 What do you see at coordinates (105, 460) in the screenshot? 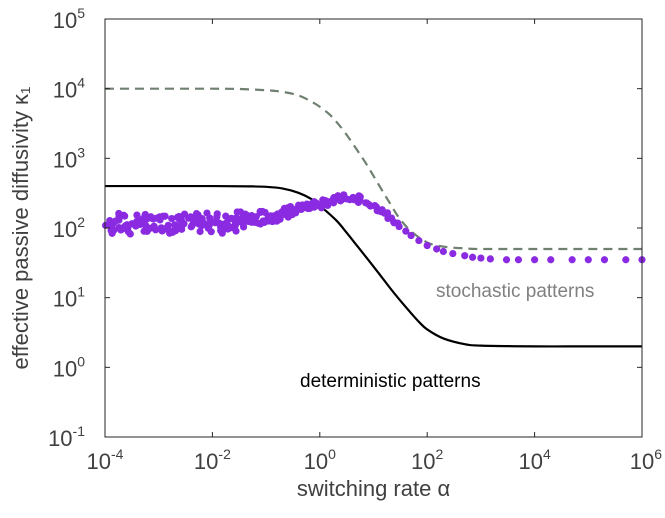
I see `x-tick-label: 10⁻⁴` at bounding box center [105, 460].